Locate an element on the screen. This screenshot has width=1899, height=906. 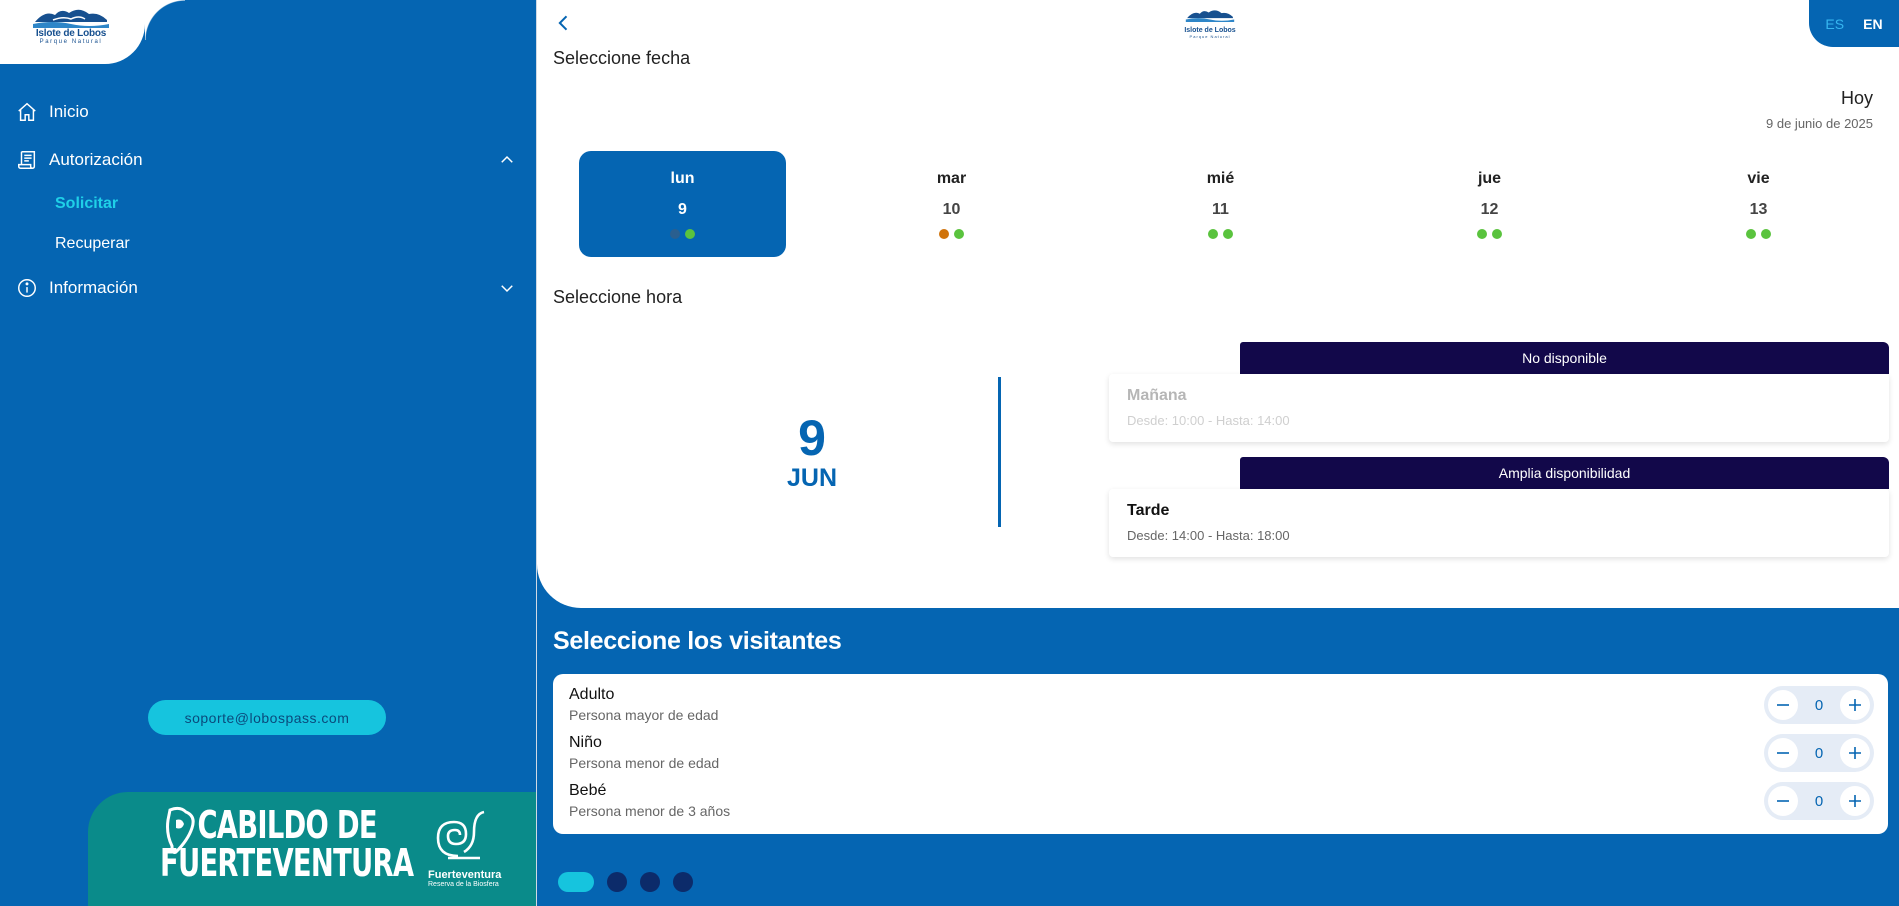
step-pager is located at coordinates (625, 882).